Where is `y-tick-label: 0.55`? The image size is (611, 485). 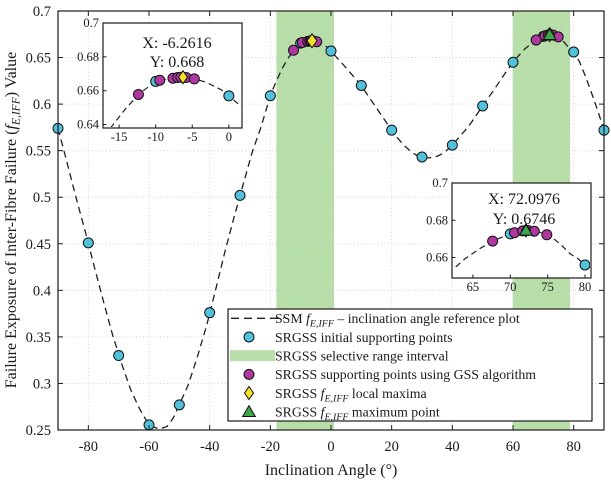
y-tick-label: 0.55 is located at coordinates (38, 152).